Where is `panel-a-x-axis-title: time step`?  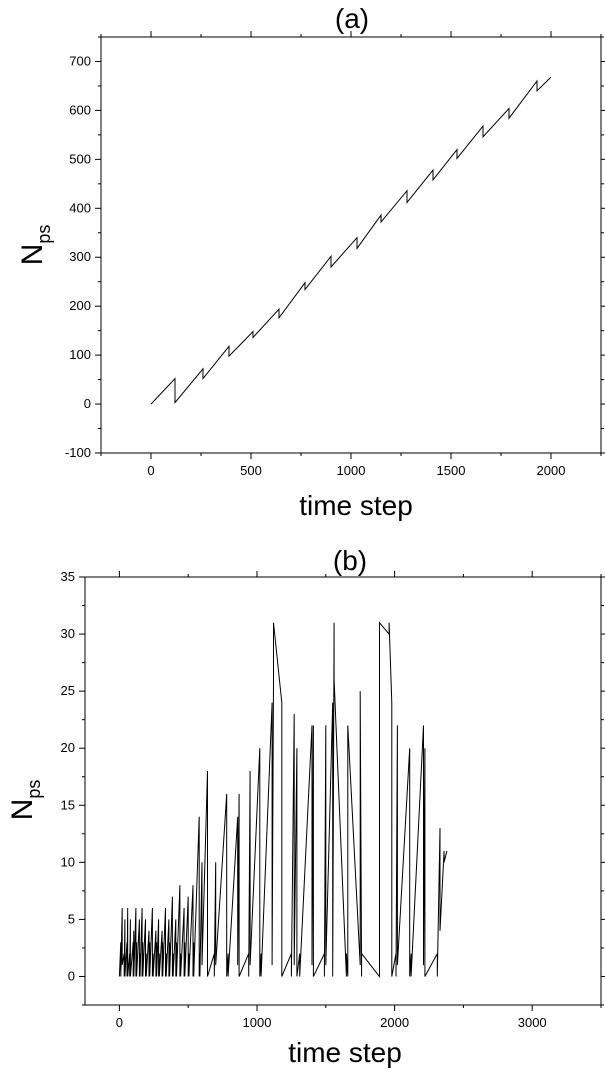
panel-a-x-axis-title: time step is located at coordinates (356, 505).